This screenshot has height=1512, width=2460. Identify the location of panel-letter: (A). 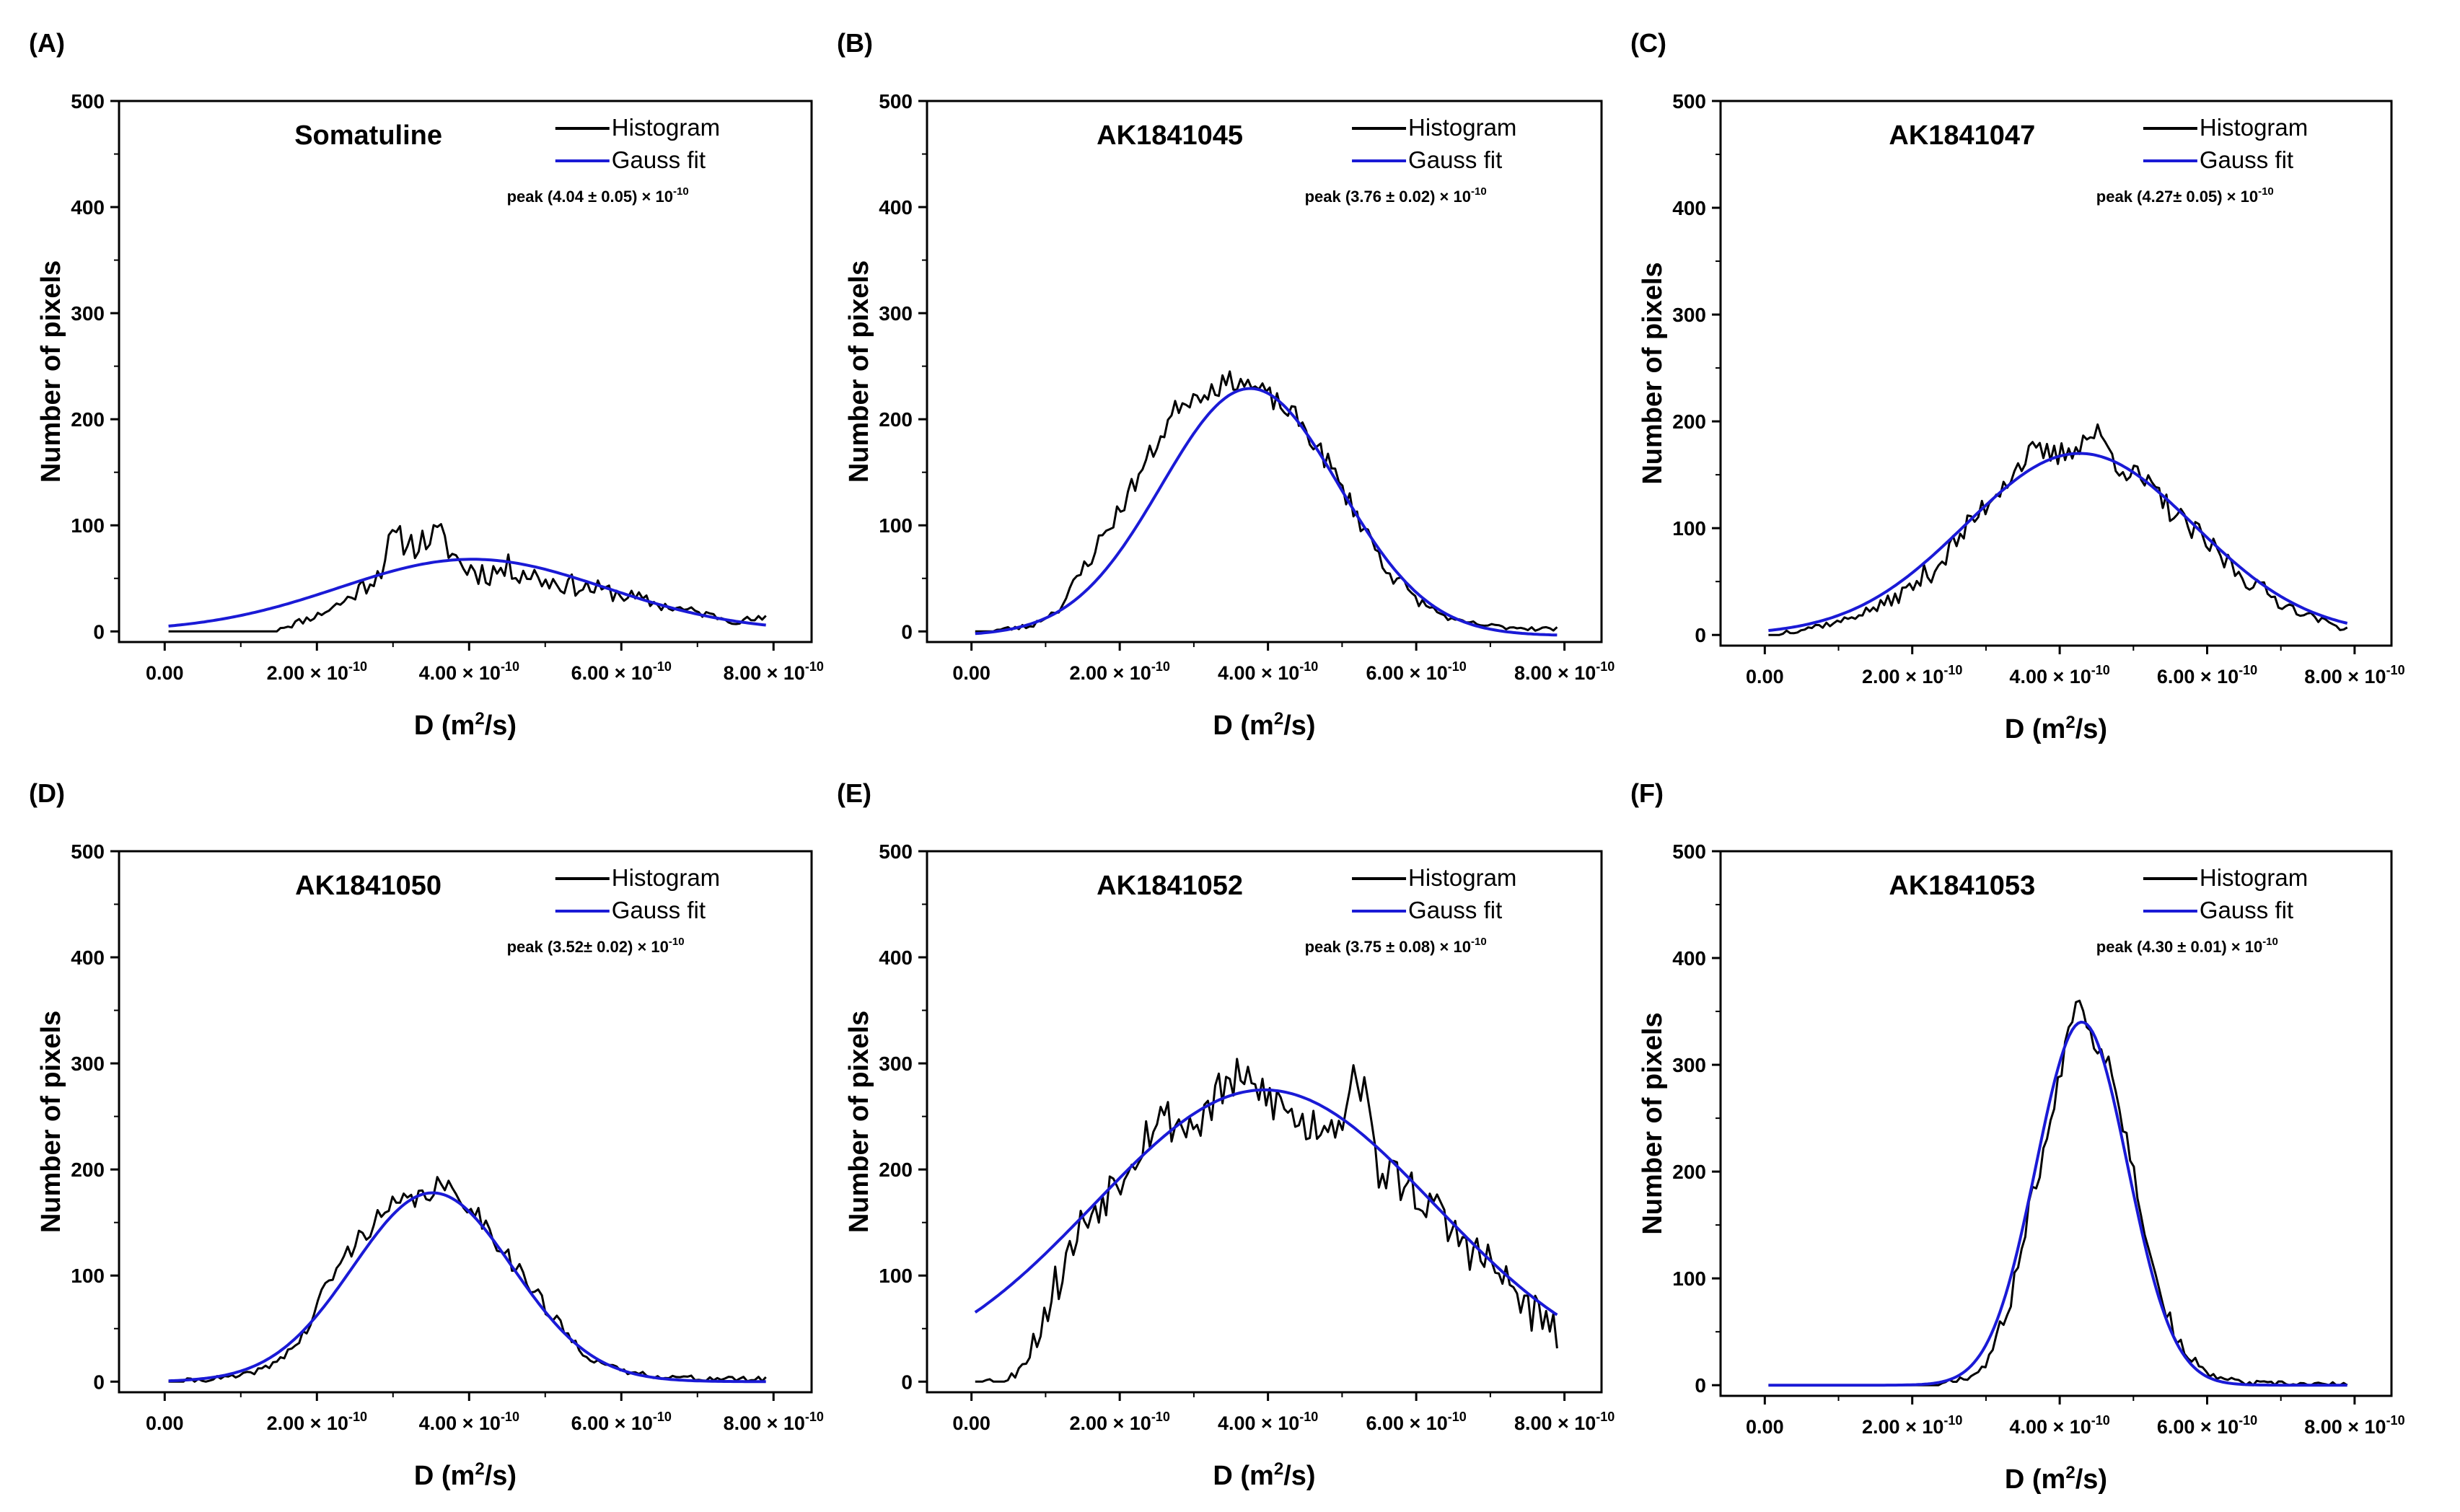
(47, 43).